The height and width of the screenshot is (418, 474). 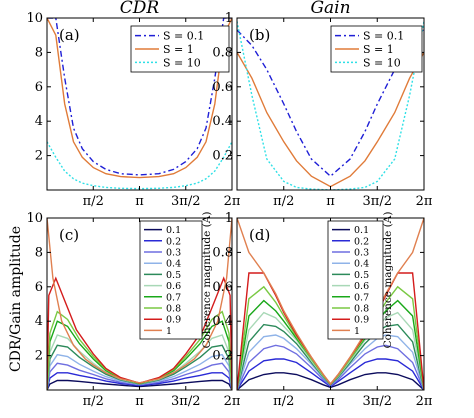 What do you see at coordinates (259, 35) in the screenshot?
I see `panel-label: (b)` at bounding box center [259, 35].